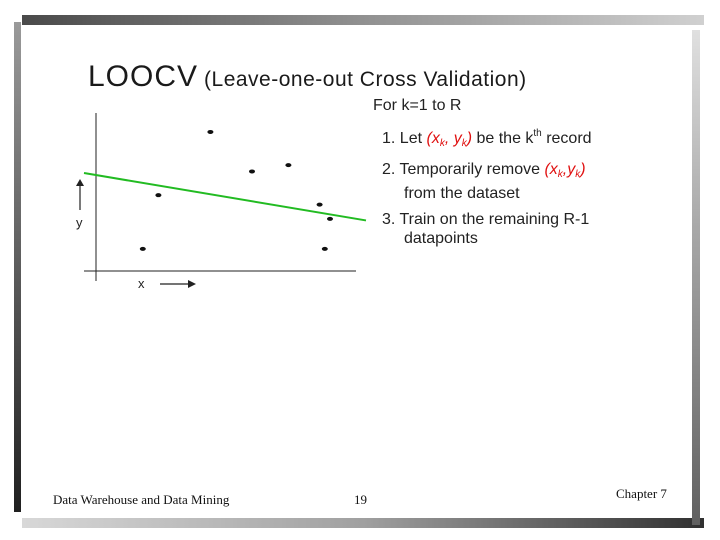 The height and width of the screenshot is (540, 720). I want to click on frame-bottom-bar, so click(363, 523).